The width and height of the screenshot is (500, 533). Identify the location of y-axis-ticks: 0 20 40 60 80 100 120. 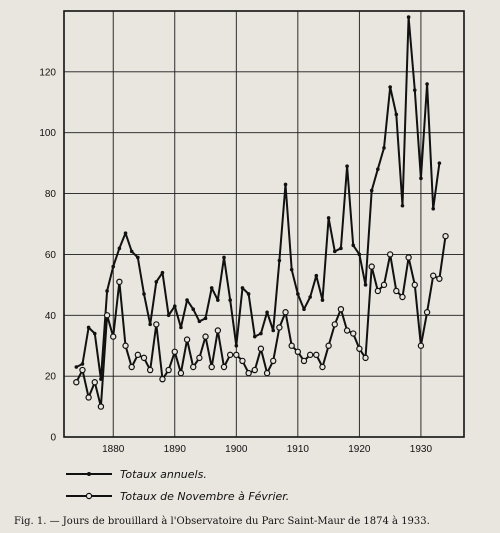
(47, 255).